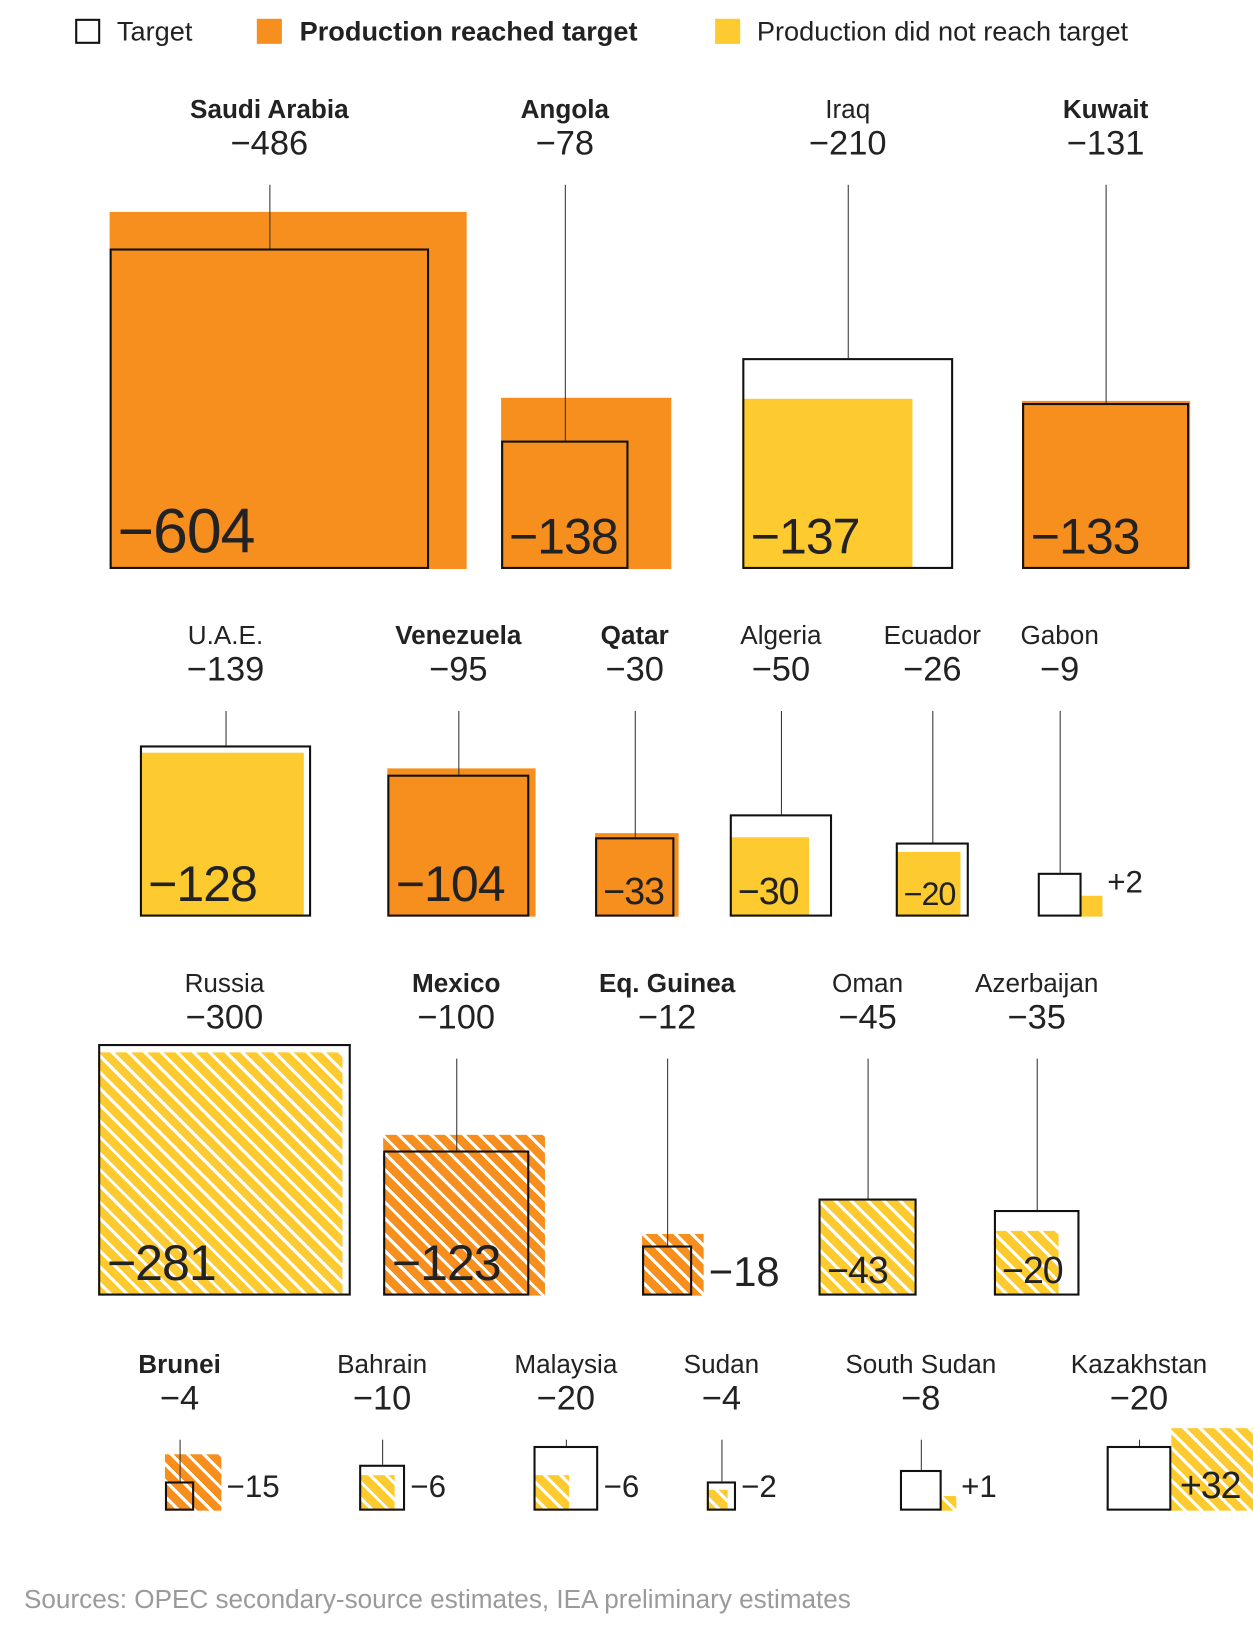  What do you see at coordinates (179, 1364) in the screenshot?
I see `country-name: Brunei` at bounding box center [179, 1364].